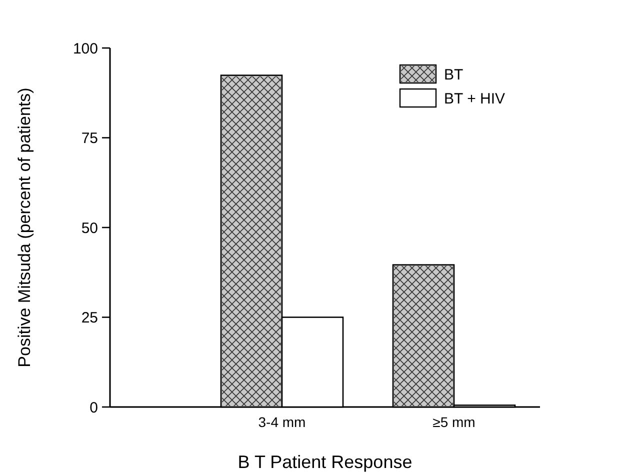  What do you see at coordinates (89, 138) in the screenshot?
I see `y-tick-label: 75` at bounding box center [89, 138].